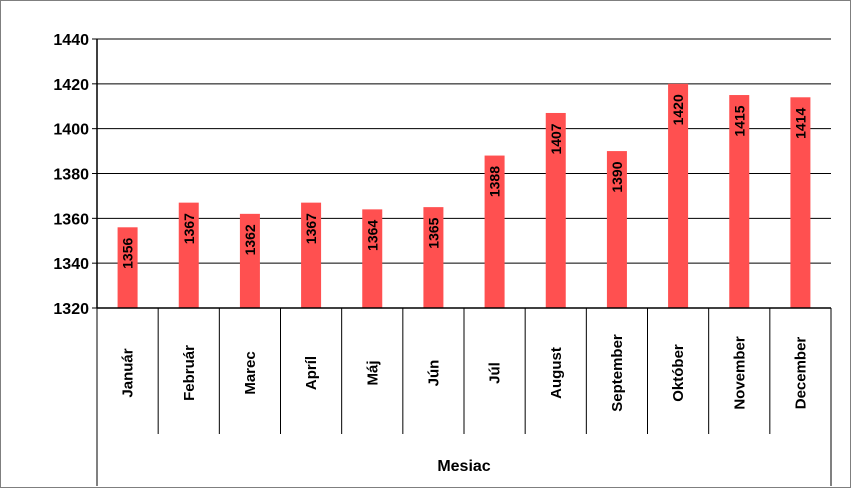 This screenshot has height=489, width=851. I want to click on data-label: 1390, so click(617, 176).